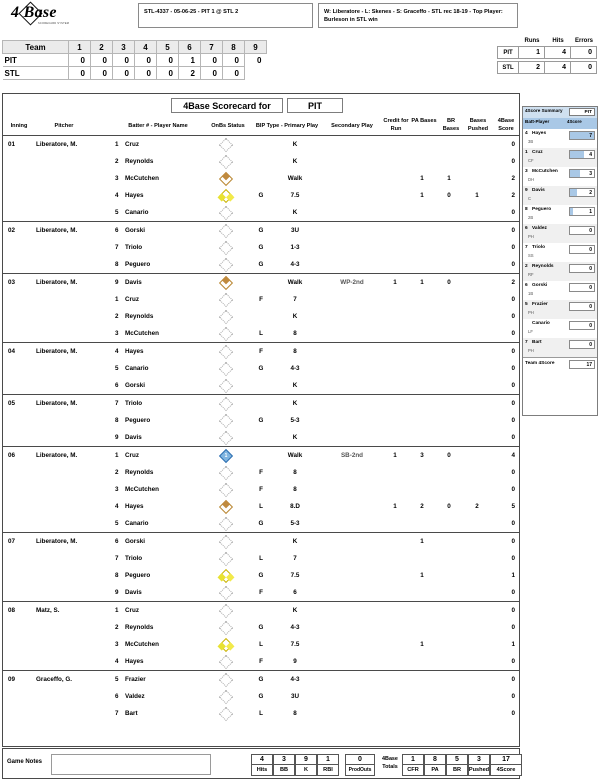 This screenshot has width=600, height=781. I want to click on batter-name: Davis, so click(133, 437).